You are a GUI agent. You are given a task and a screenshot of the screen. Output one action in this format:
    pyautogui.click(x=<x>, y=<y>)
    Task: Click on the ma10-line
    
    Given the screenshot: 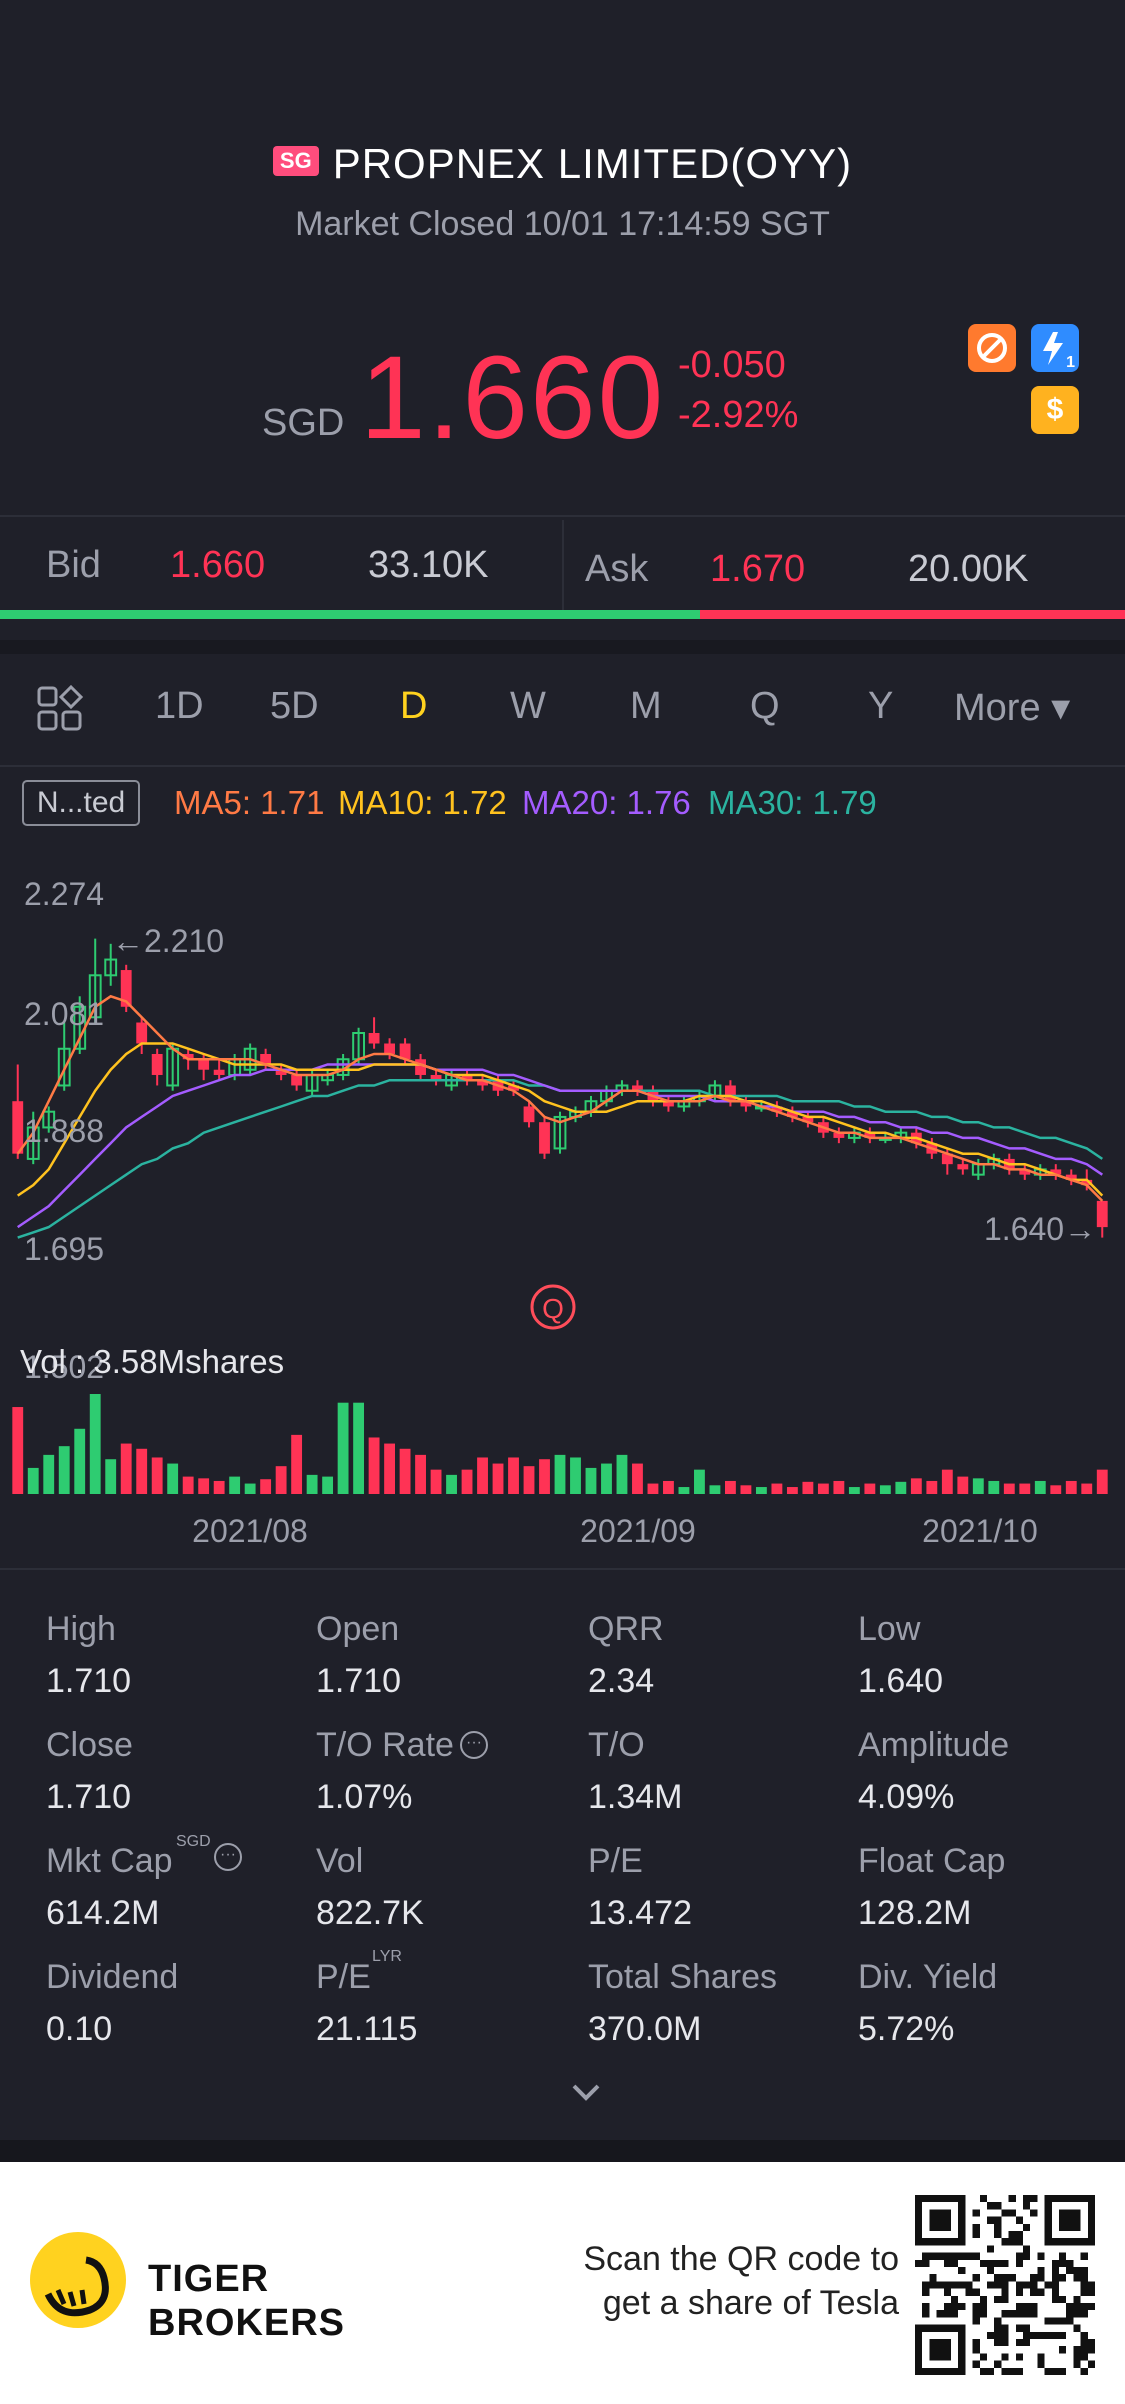 What is the action you would take?
    pyautogui.click(x=560, y=1119)
    